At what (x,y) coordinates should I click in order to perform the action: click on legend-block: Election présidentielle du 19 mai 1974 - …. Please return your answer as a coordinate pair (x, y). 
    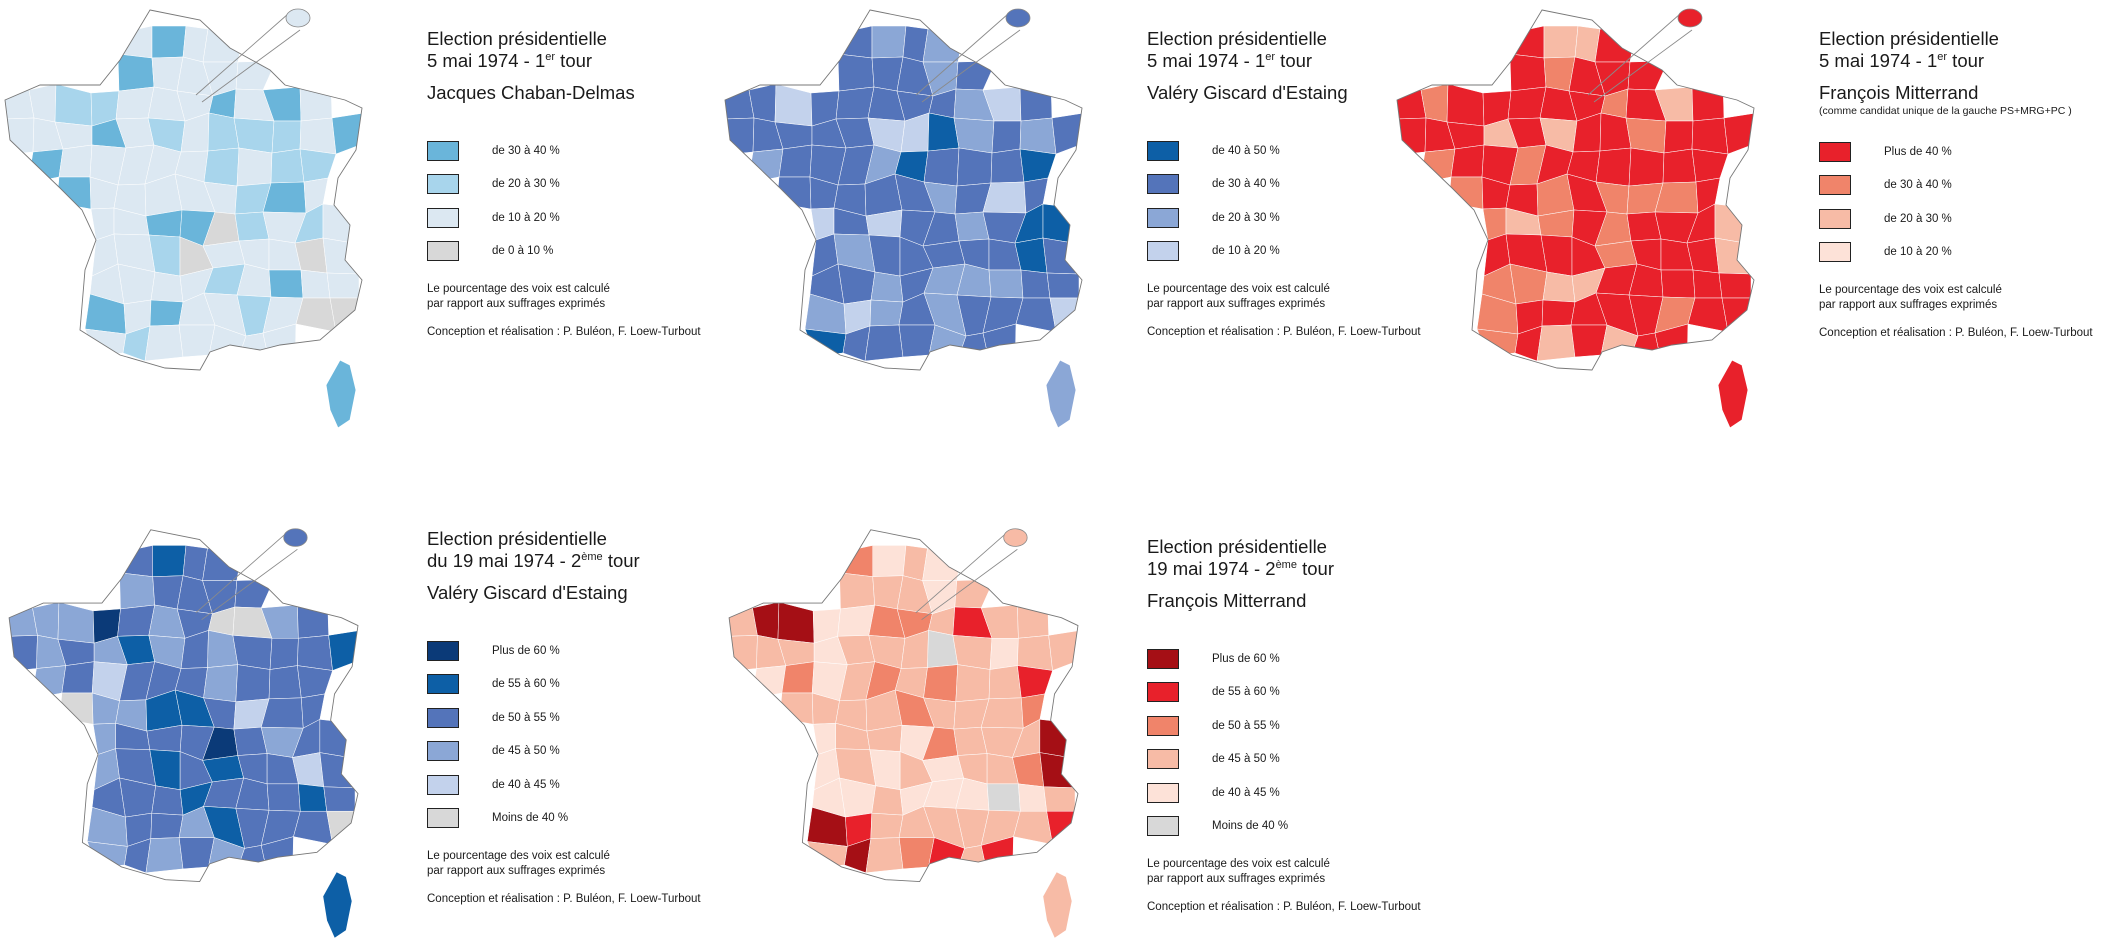
    Looking at the image, I should click on (607, 716).